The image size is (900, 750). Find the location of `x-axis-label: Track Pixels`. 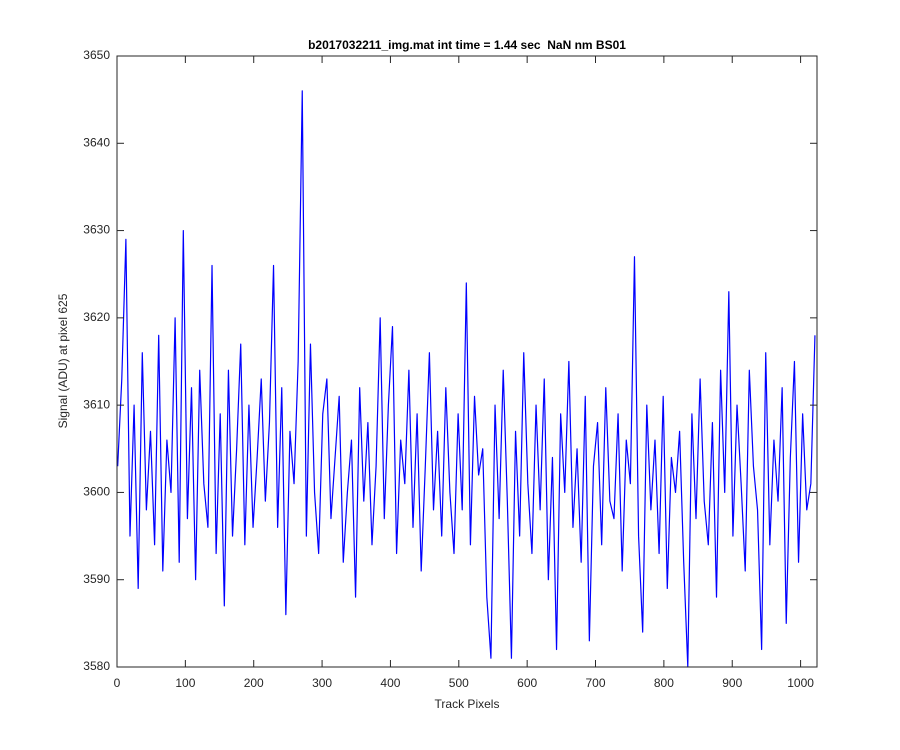

x-axis-label: Track Pixels is located at coordinates (467, 704).